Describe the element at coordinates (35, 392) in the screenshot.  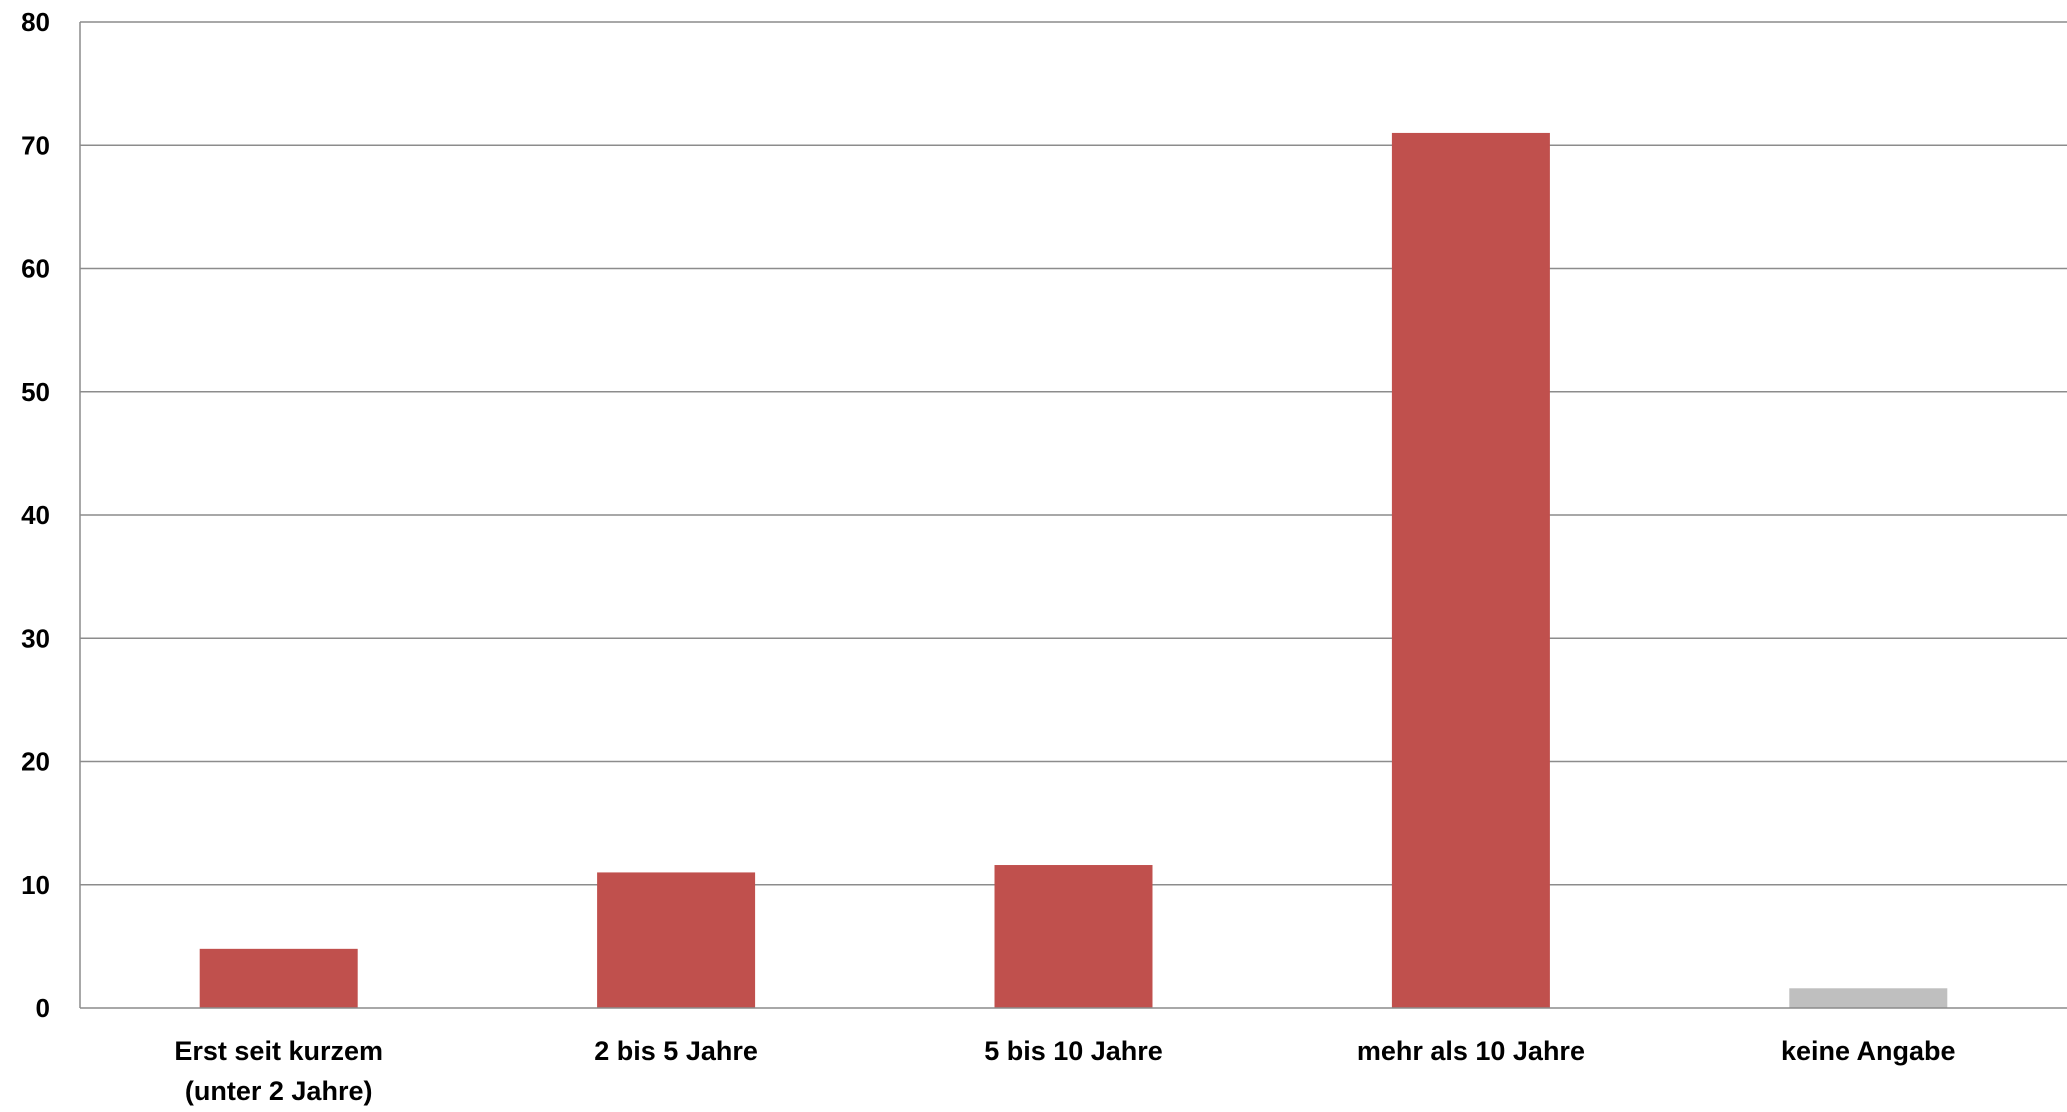
I see `y-tick-label-50: 50` at that location.